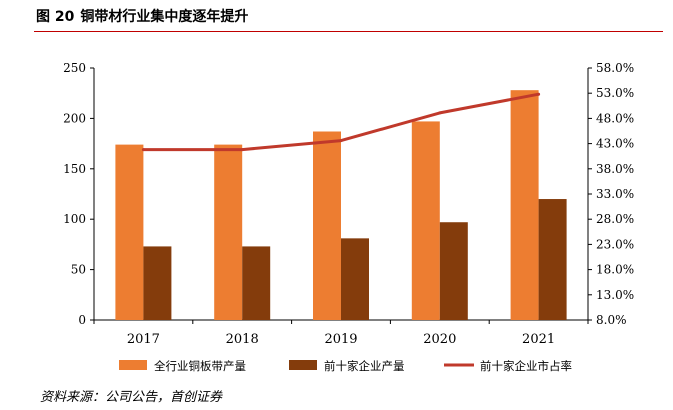 Image resolution: width=673 pixels, height=410 pixels. I want to click on figure-title: 图 20 铜带材行业集中度逐年提升, so click(145, 16).